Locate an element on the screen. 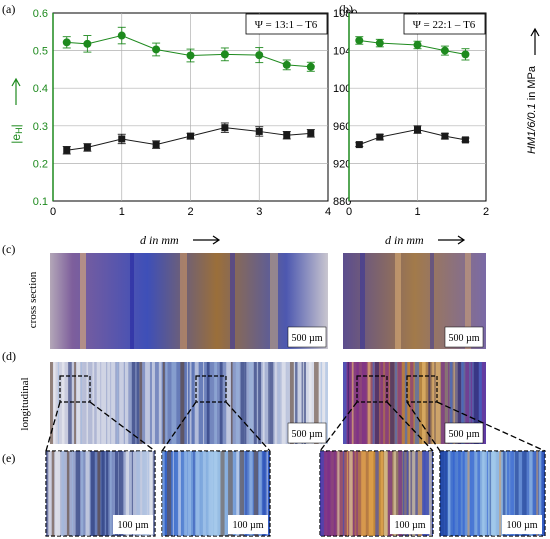 Image resolution: width=550 pixels, height=539 pixels. x-tick-label: 3 is located at coordinates (259, 212).